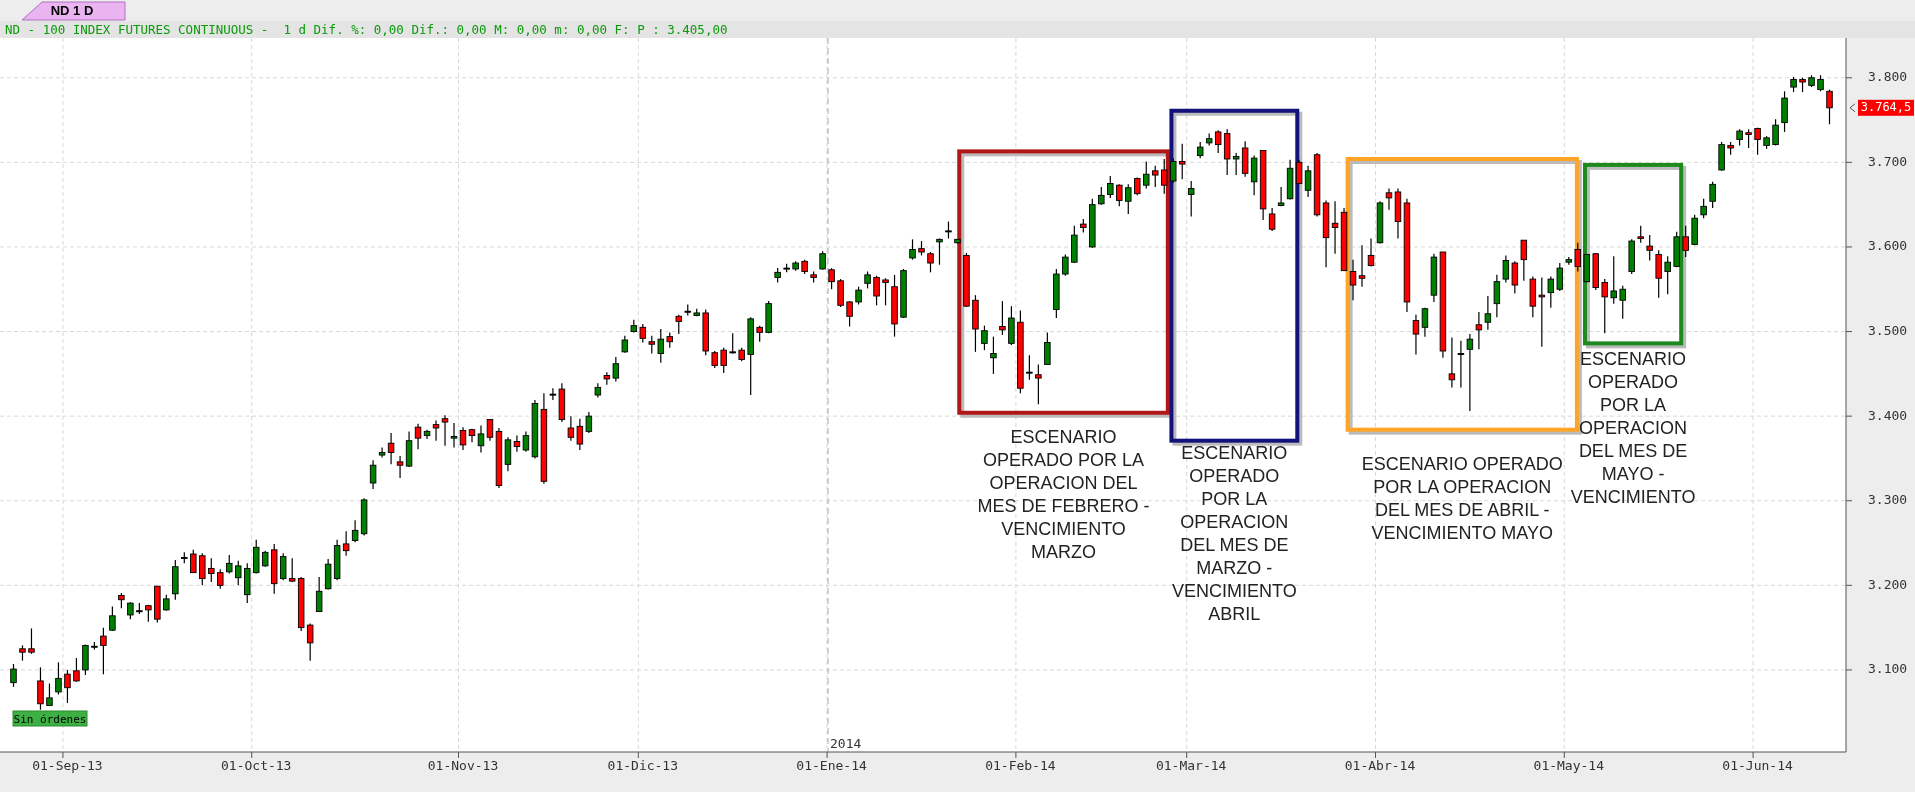 The height and width of the screenshot is (792, 1915). Describe the element at coordinates (1888, 246) in the screenshot. I see `y-tick-label: 3.600` at that location.